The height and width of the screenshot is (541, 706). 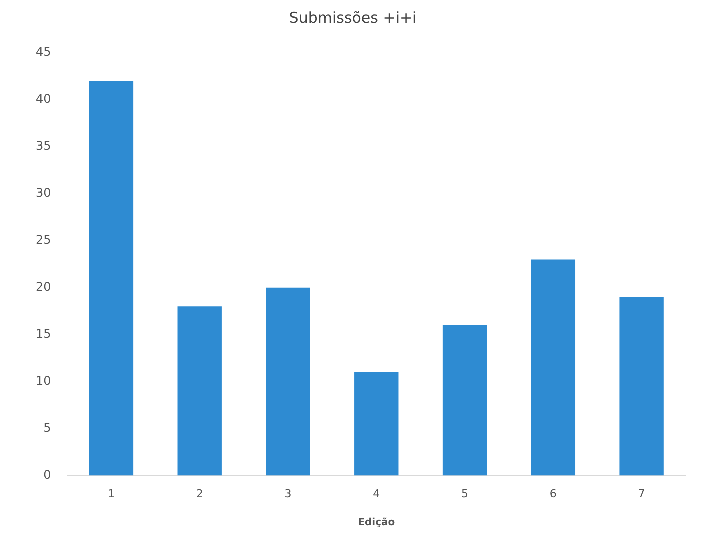 I want to click on x-tick-label: 1, so click(x=111, y=493).